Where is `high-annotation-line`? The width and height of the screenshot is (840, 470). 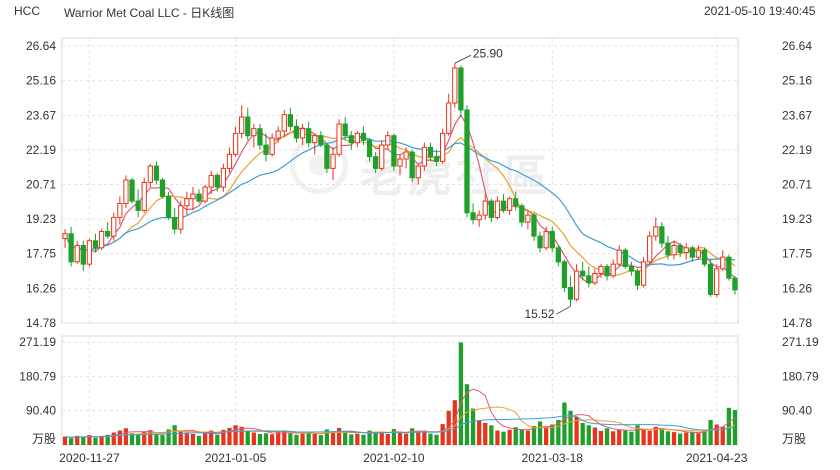 high-annotation-line is located at coordinates (462, 59).